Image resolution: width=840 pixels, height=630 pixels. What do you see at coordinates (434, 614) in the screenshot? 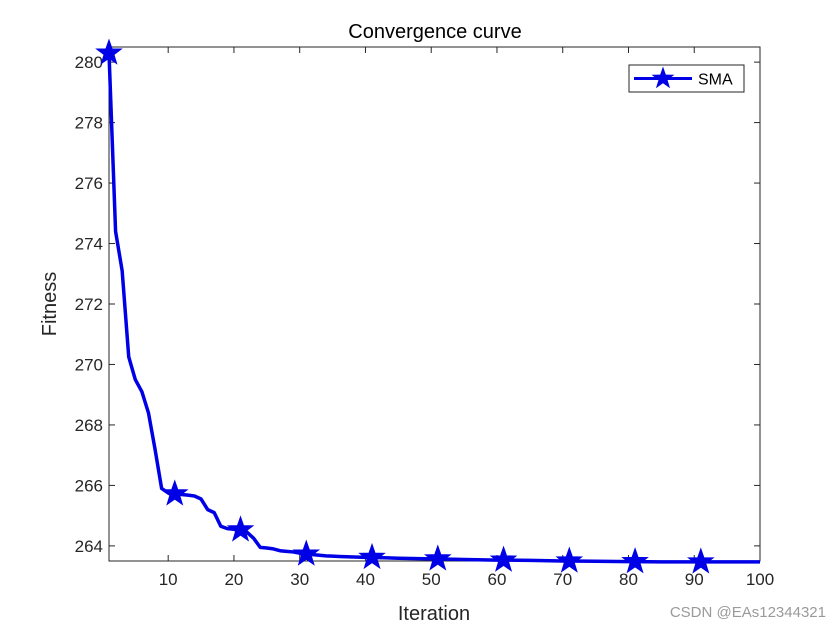
I see `x-axis-label: Iteration` at bounding box center [434, 614].